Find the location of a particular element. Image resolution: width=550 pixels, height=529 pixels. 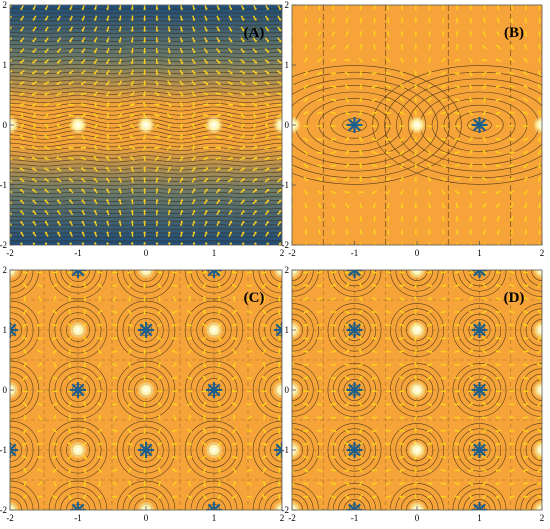

panel-label: (D) is located at coordinates (514, 298).